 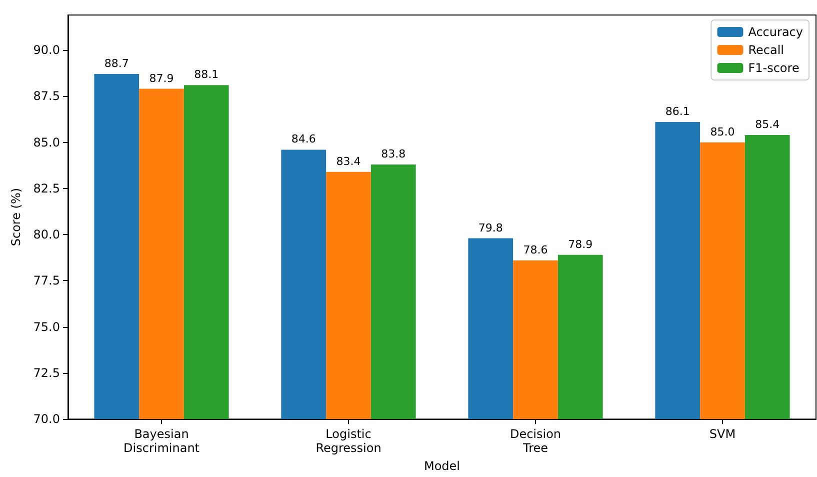 I want to click on data-label: 78.6, so click(x=535, y=249).